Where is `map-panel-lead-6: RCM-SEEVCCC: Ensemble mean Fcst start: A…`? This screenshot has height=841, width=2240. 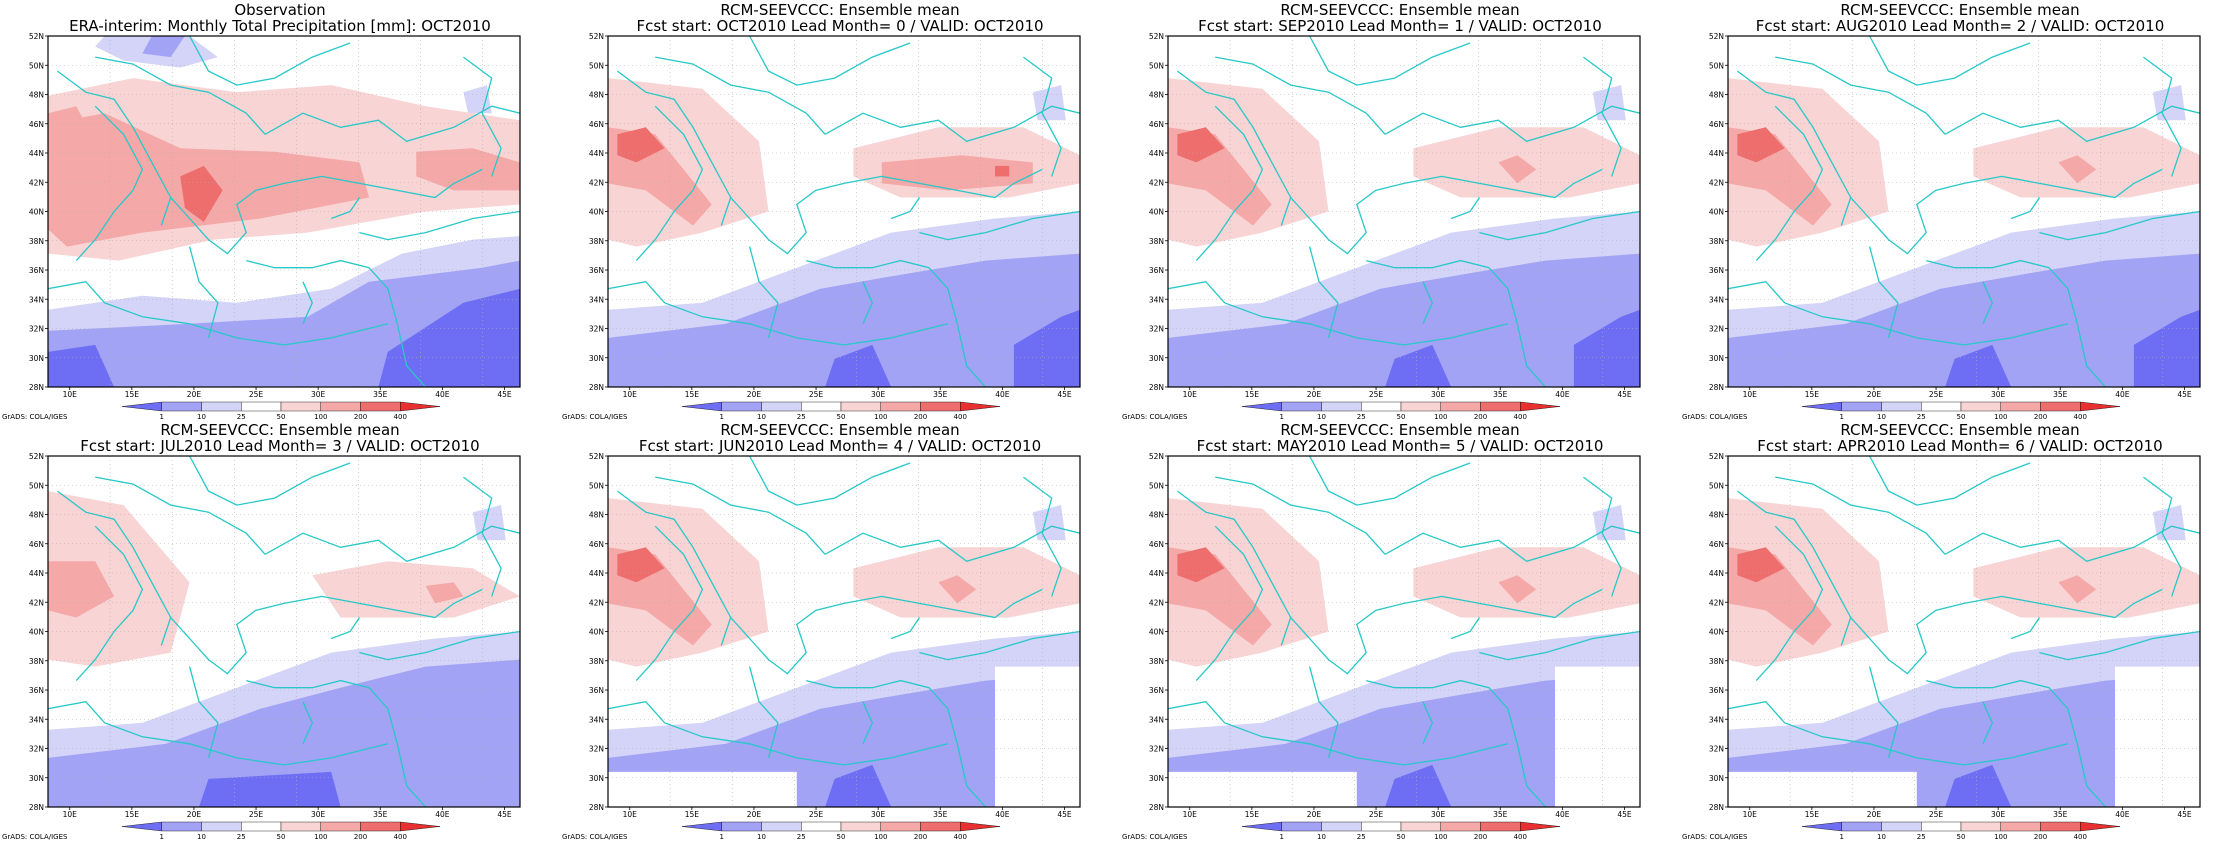
map-panel-lead-6: RCM-SEEVCCC: Ensemble mean Fcst start: A… is located at coordinates (1960, 630).